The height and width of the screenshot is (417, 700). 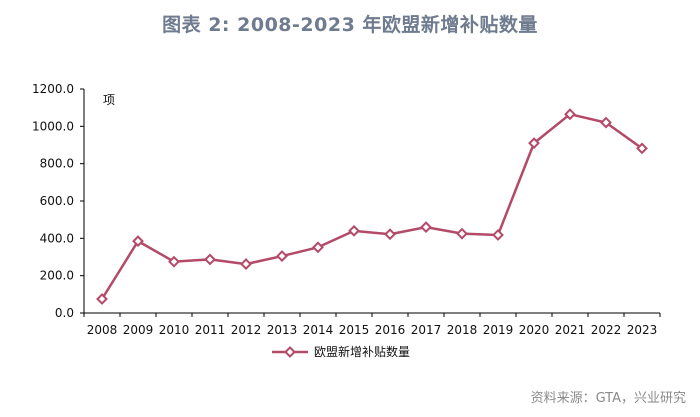 I want to click on y-tick-label: 800.0, so click(x=57, y=164).